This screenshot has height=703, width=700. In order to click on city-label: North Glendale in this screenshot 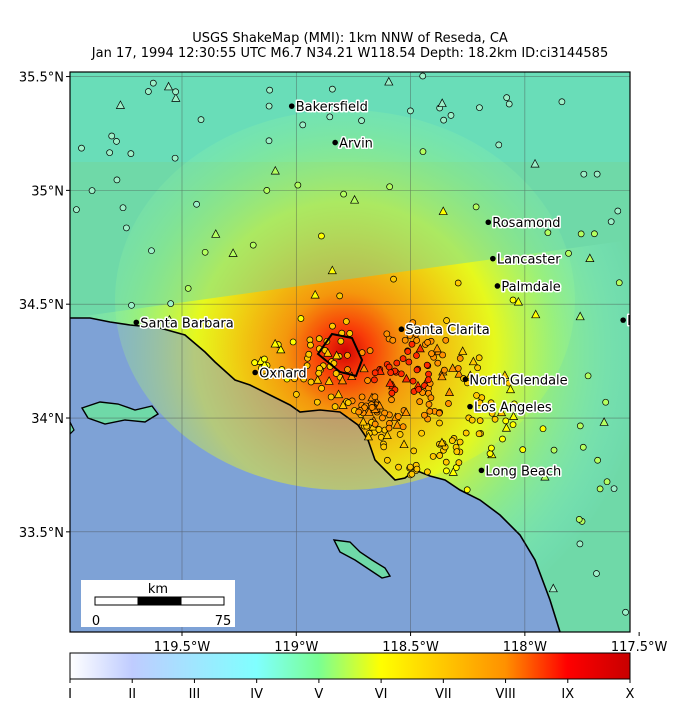, I will do `click(518, 380)`.